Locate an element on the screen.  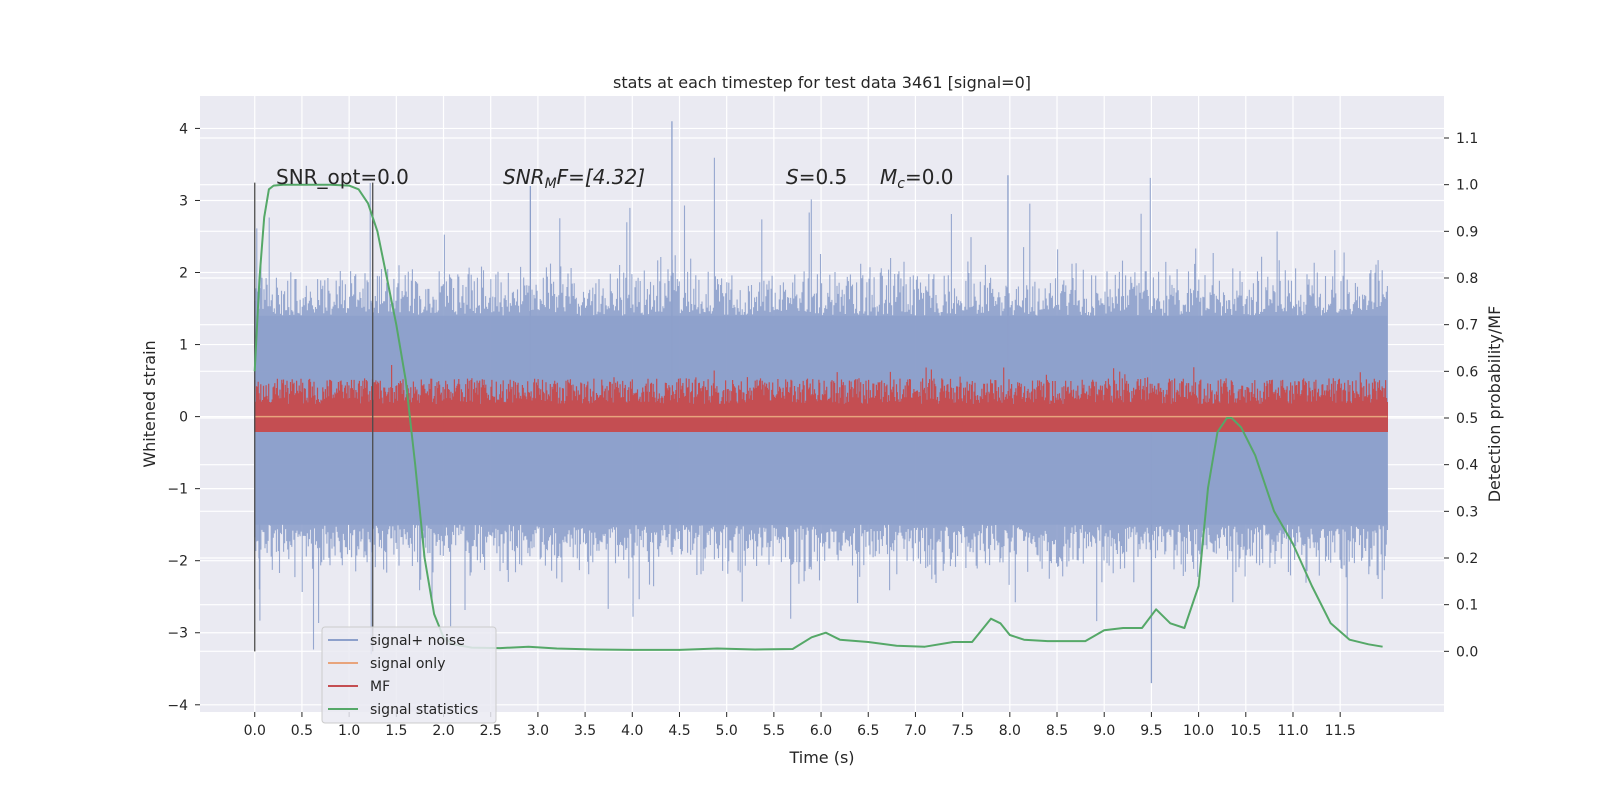
x-tick-label: 3.0 is located at coordinates (538, 731).